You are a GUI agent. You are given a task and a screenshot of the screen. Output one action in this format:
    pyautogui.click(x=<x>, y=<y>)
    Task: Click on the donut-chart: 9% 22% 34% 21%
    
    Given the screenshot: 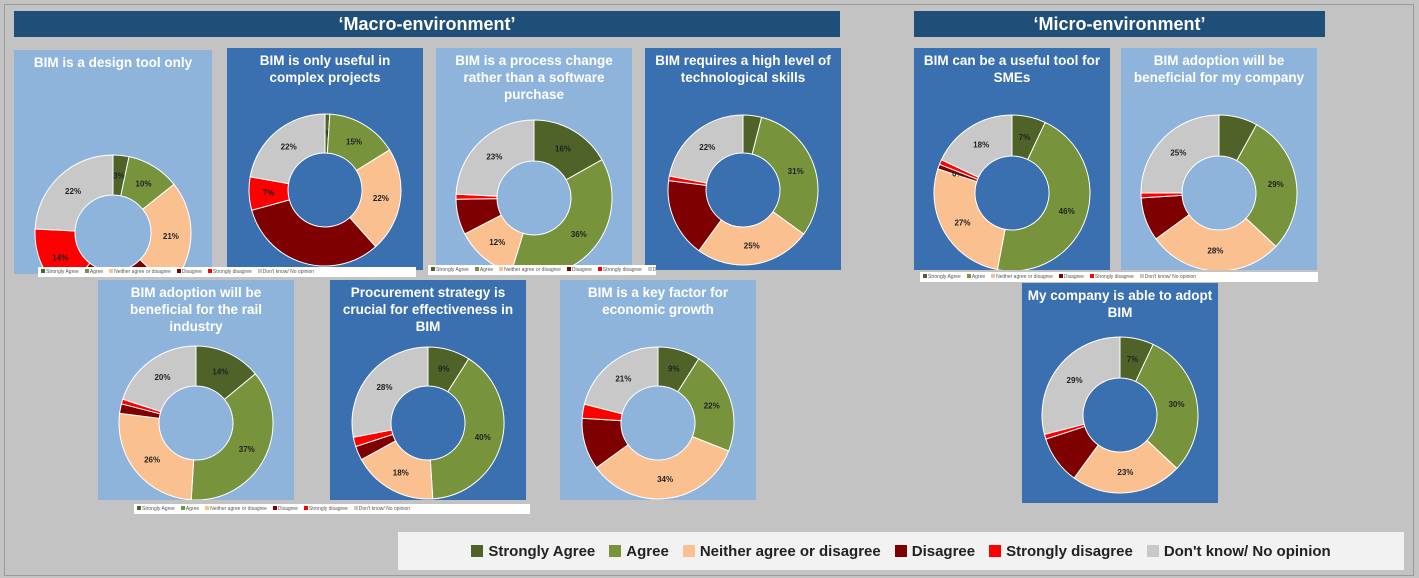 What is the action you would take?
    pyautogui.click(x=658, y=423)
    